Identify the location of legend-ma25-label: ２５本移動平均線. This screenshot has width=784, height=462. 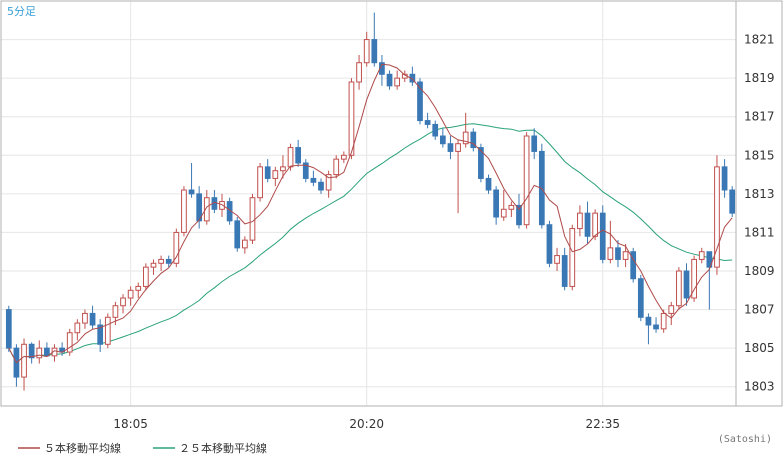
(223, 448).